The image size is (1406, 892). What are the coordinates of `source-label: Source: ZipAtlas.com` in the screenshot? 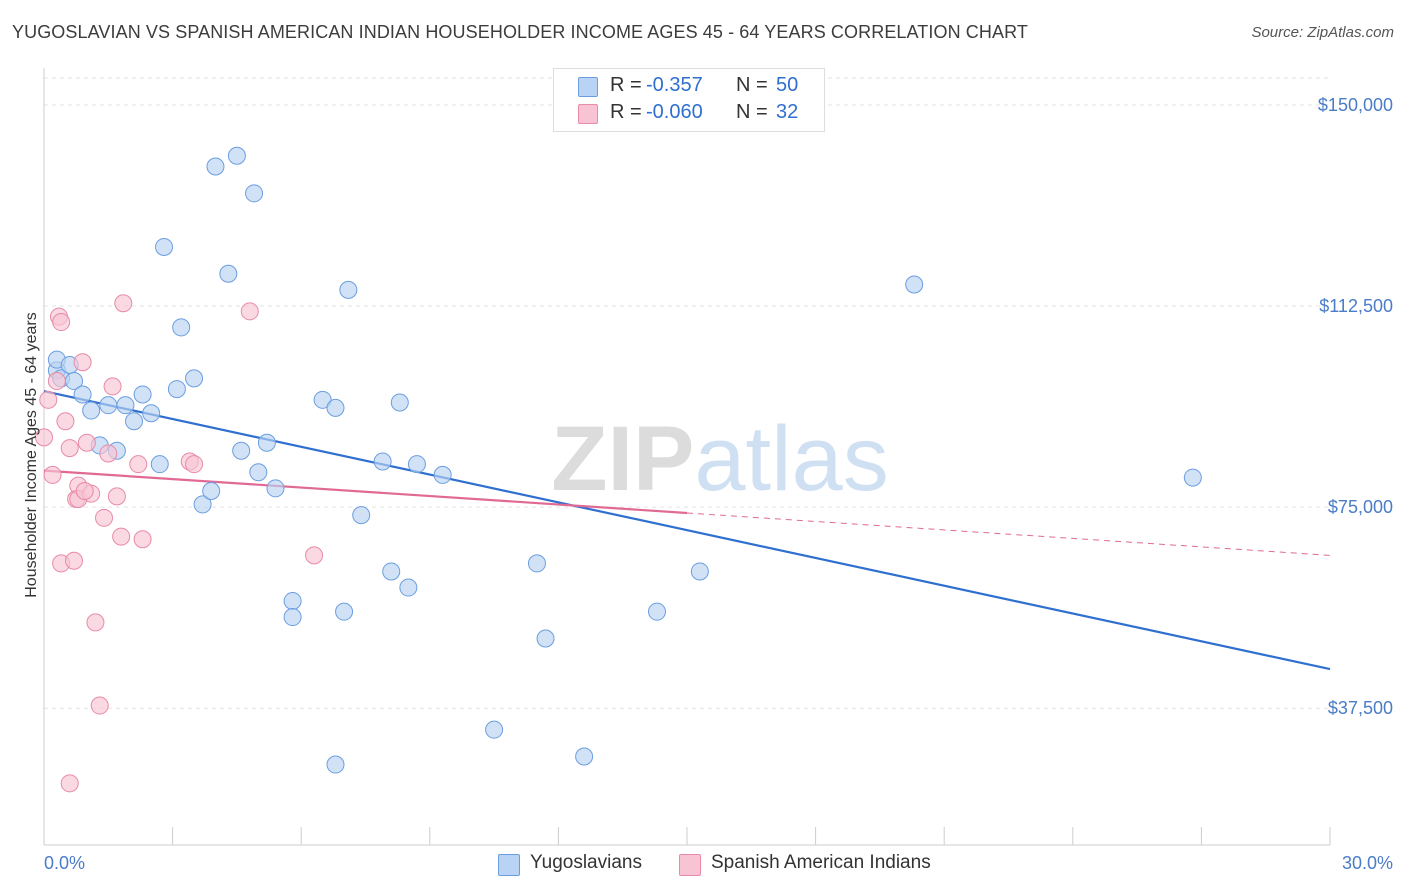 It's located at (1322, 32).